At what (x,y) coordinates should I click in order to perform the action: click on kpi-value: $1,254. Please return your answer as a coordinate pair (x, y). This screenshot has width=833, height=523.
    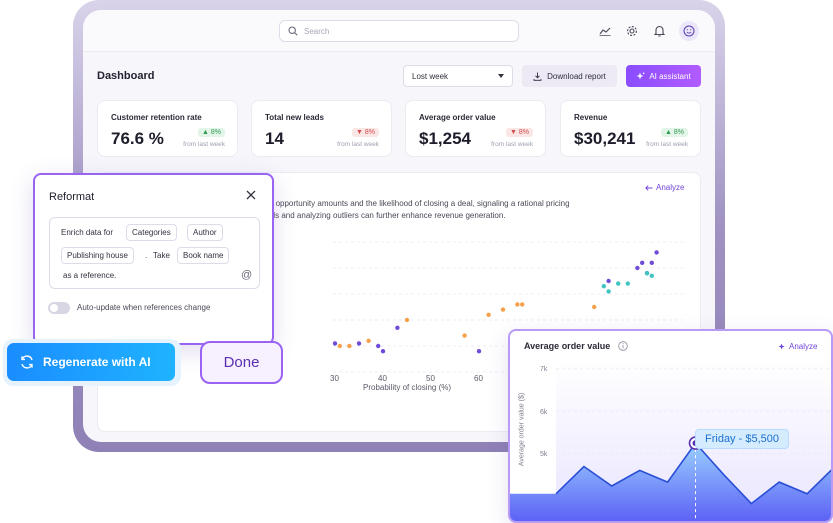
    Looking at the image, I should click on (445, 138).